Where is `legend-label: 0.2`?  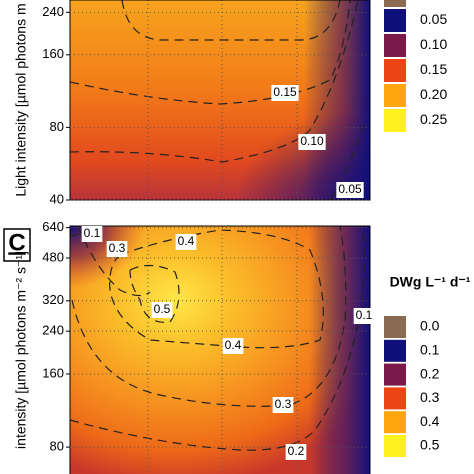
legend-label: 0.2 is located at coordinates (430, 373).